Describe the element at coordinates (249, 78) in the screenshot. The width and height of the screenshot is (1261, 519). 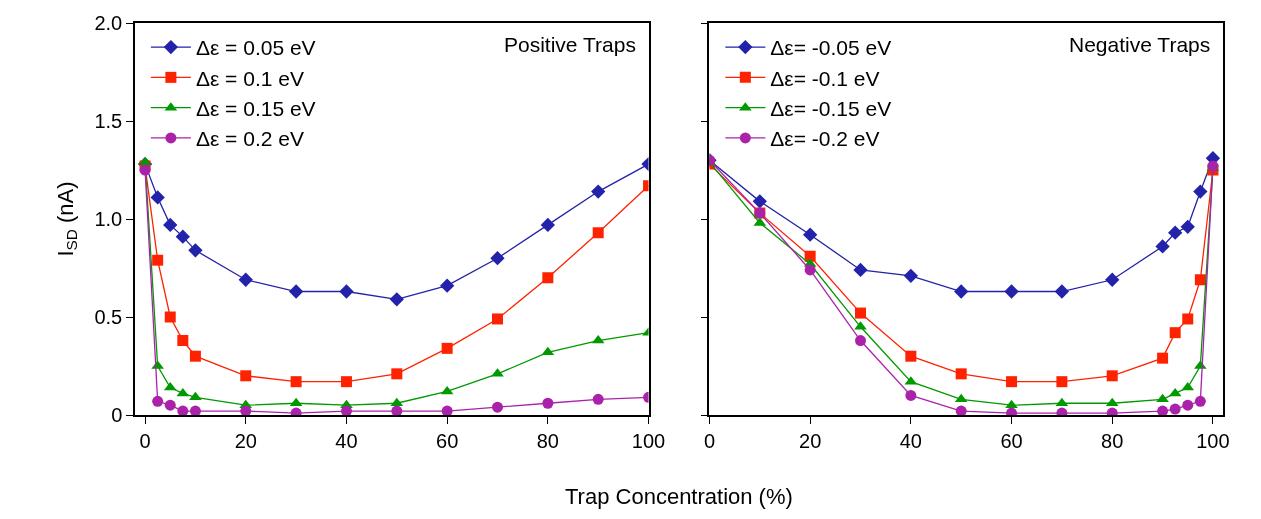
I see `legend-label: Δε = 0.1 eV` at that location.